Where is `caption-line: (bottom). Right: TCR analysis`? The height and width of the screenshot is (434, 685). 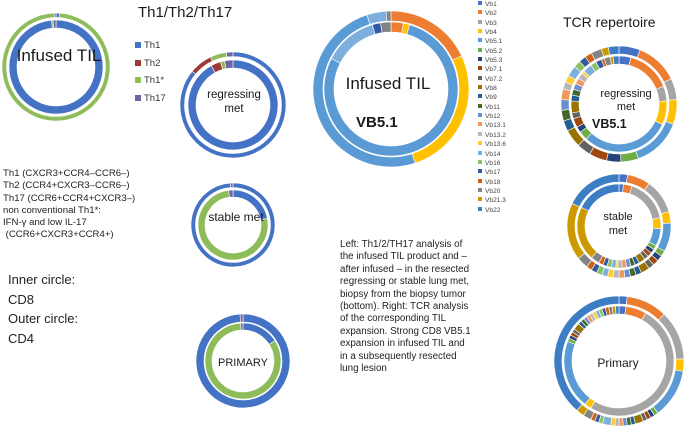 caption-line: (bottom). Right: TCR analysis is located at coordinates (404, 307).